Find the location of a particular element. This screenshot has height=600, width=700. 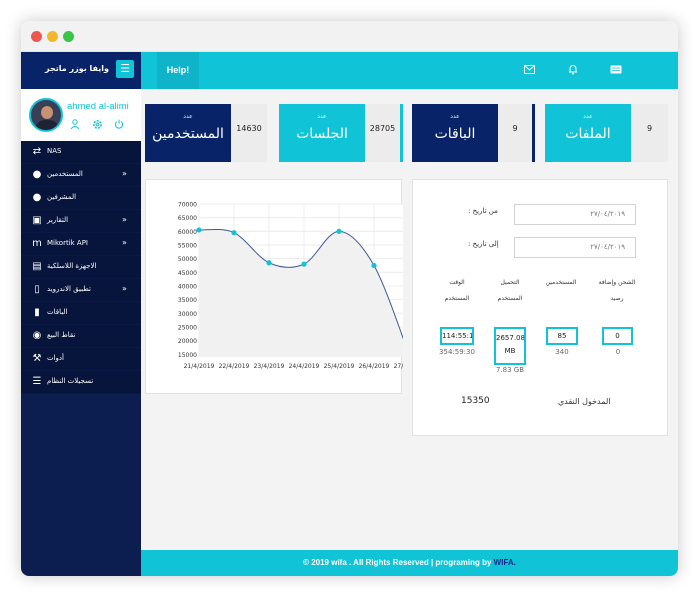

x-tick-label: 25/4/2019 is located at coordinates (339, 366).